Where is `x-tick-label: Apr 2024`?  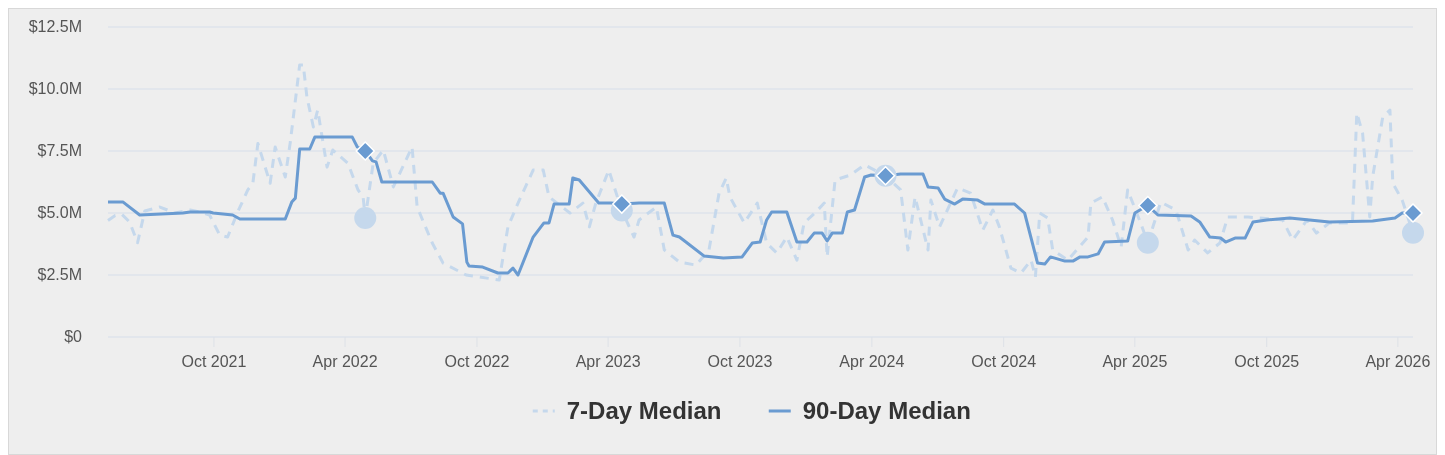
x-tick-label: Apr 2024 is located at coordinates (872, 361).